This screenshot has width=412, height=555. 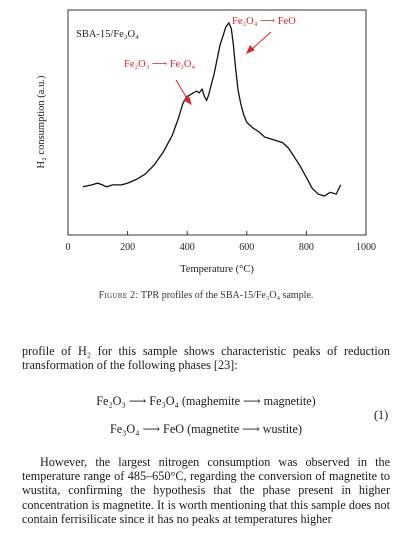 What do you see at coordinates (159, 64) in the screenshot?
I see `annotation-fe2o3-to-fe3o4: Fe₂O₃ ⟶ Fe₃O₄` at bounding box center [159, 64].